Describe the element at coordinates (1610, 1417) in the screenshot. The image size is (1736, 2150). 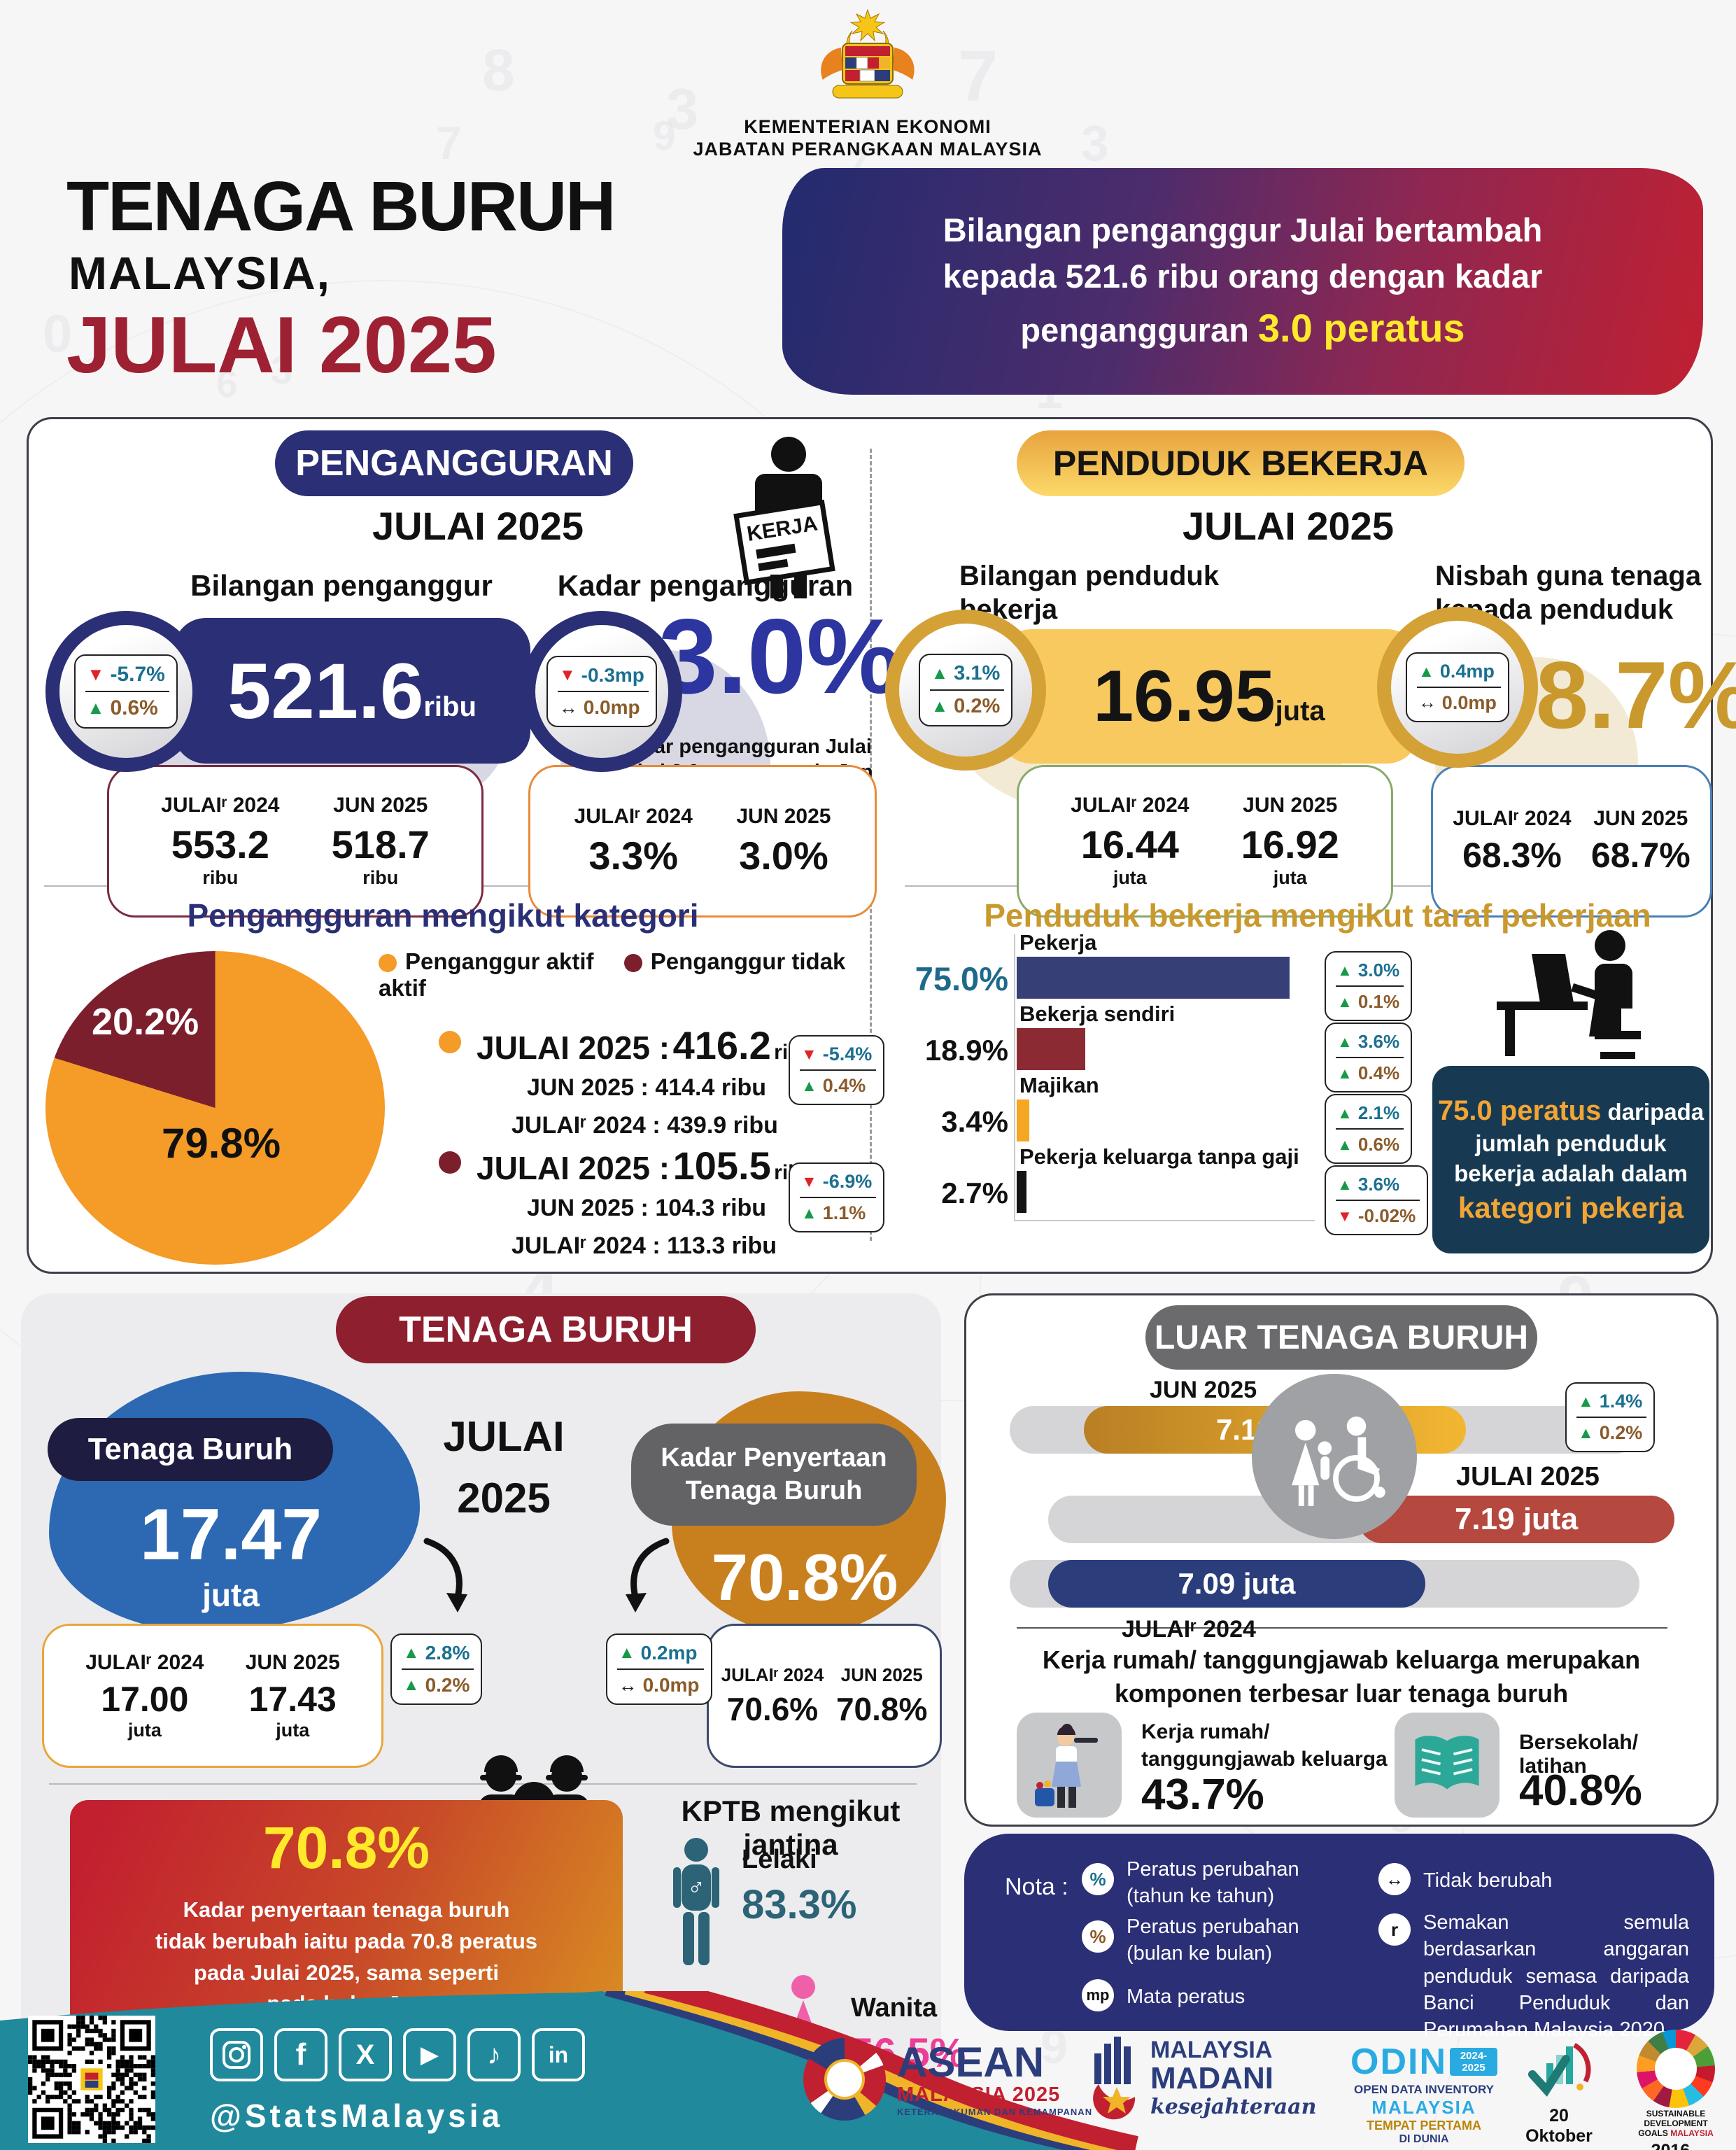
I see `luar-change-badge: ▲ 1.4% ▲ 0.2%` at that location.